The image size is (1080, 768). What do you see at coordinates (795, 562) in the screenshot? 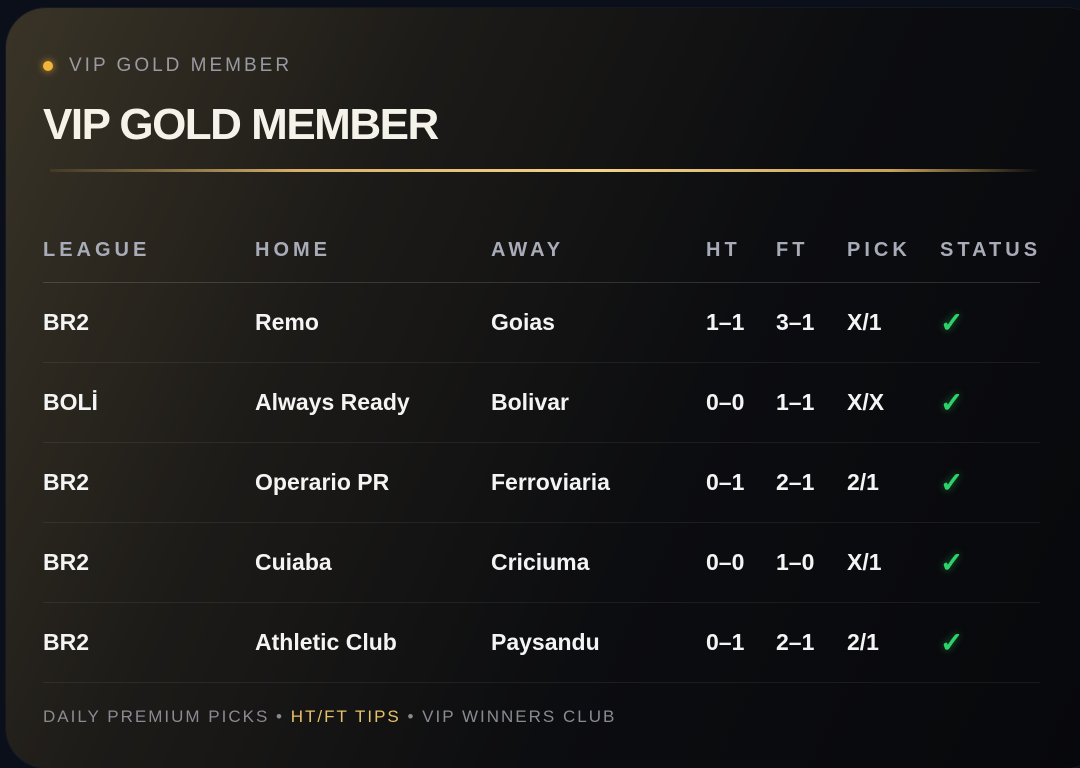
I see `cell-ft: 1–0` at bounding box center [795, 562].